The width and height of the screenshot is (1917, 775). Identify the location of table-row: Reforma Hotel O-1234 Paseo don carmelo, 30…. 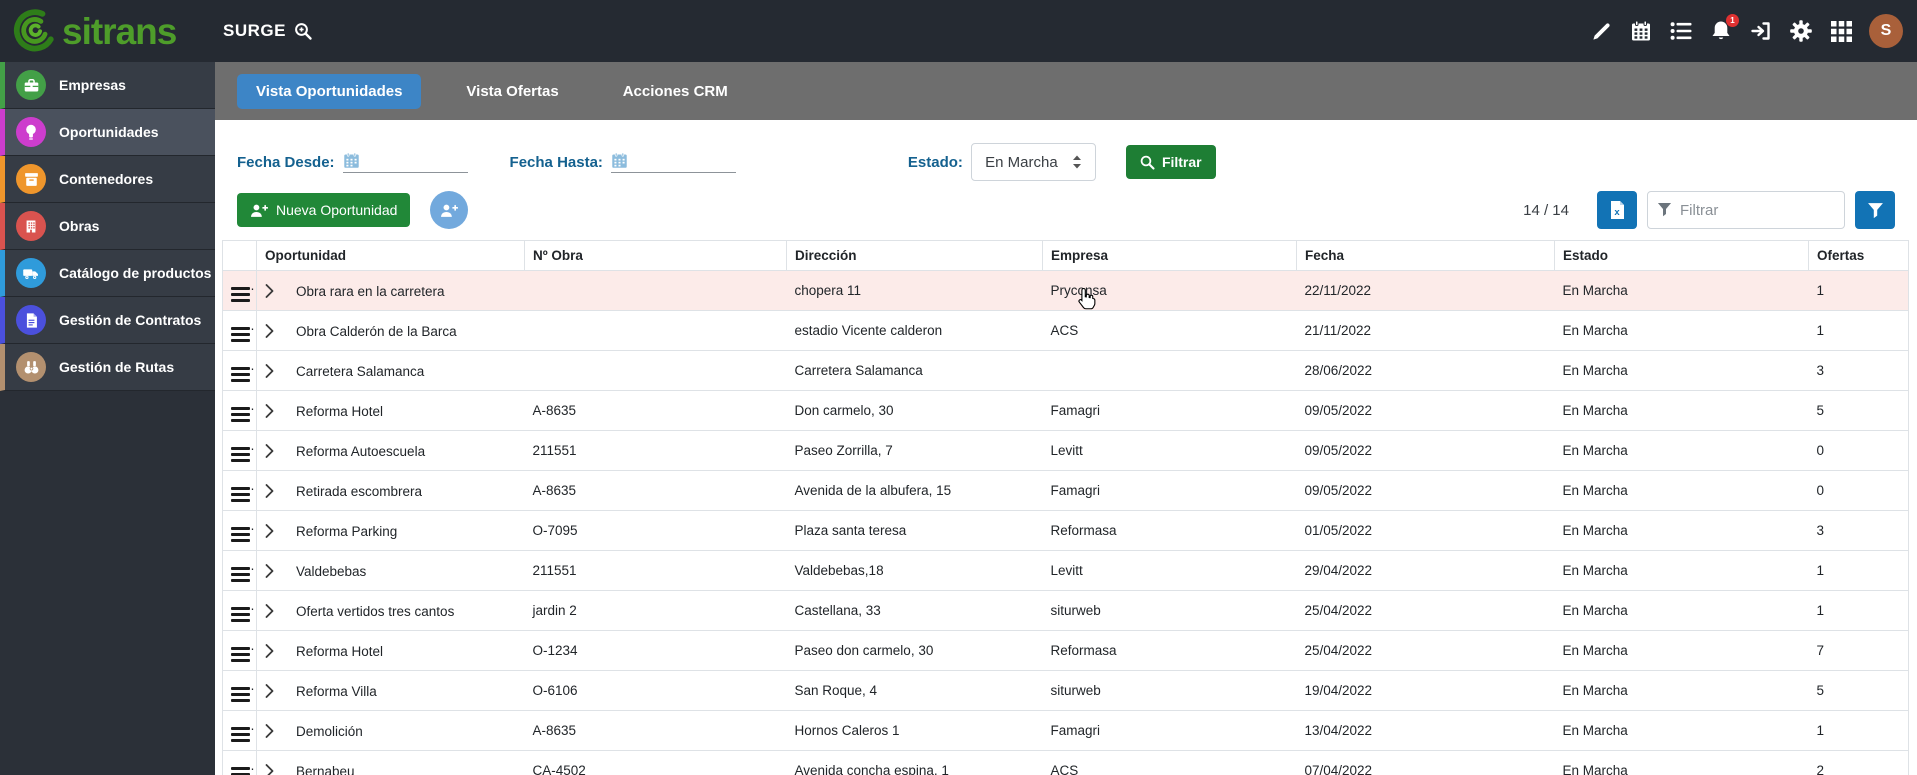
(1065, 650).